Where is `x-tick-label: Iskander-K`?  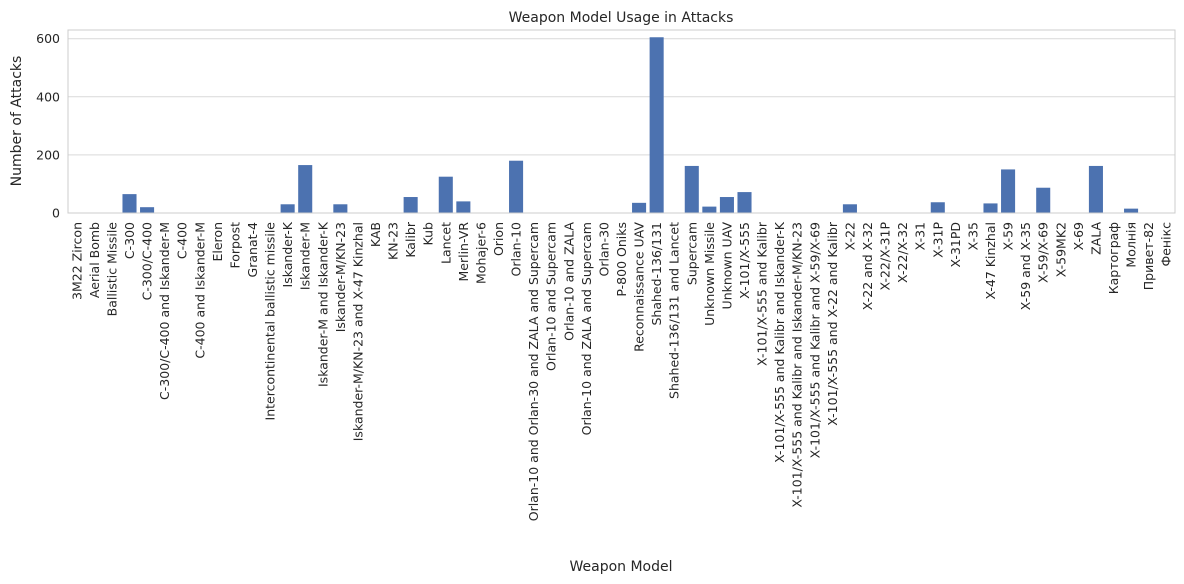
x-tick-label: Iskander-K is located at coordinates (287, 254).